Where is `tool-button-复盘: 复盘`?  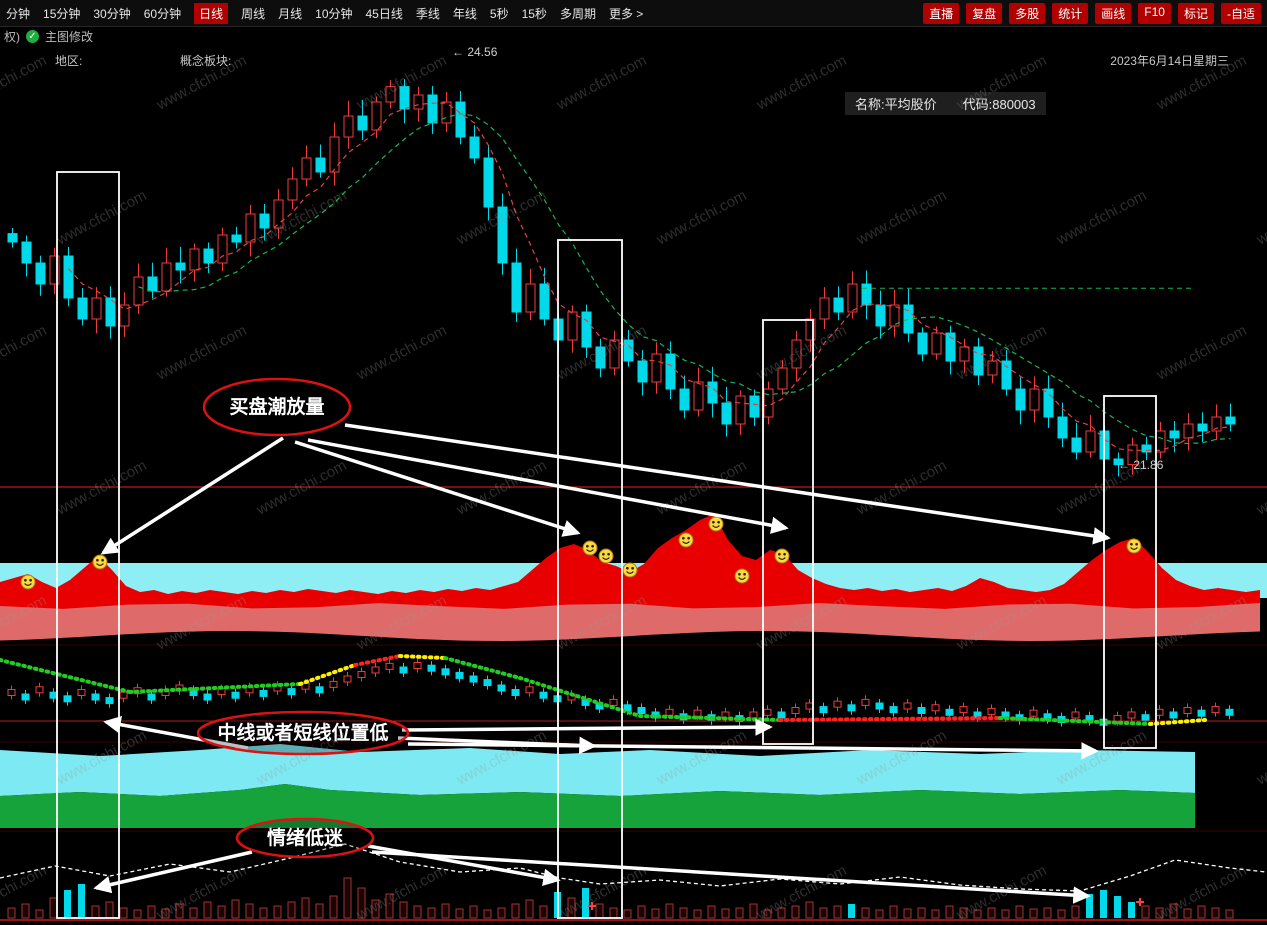
tool-button-复盘: 复盘 is located at coordinates (984, 13).